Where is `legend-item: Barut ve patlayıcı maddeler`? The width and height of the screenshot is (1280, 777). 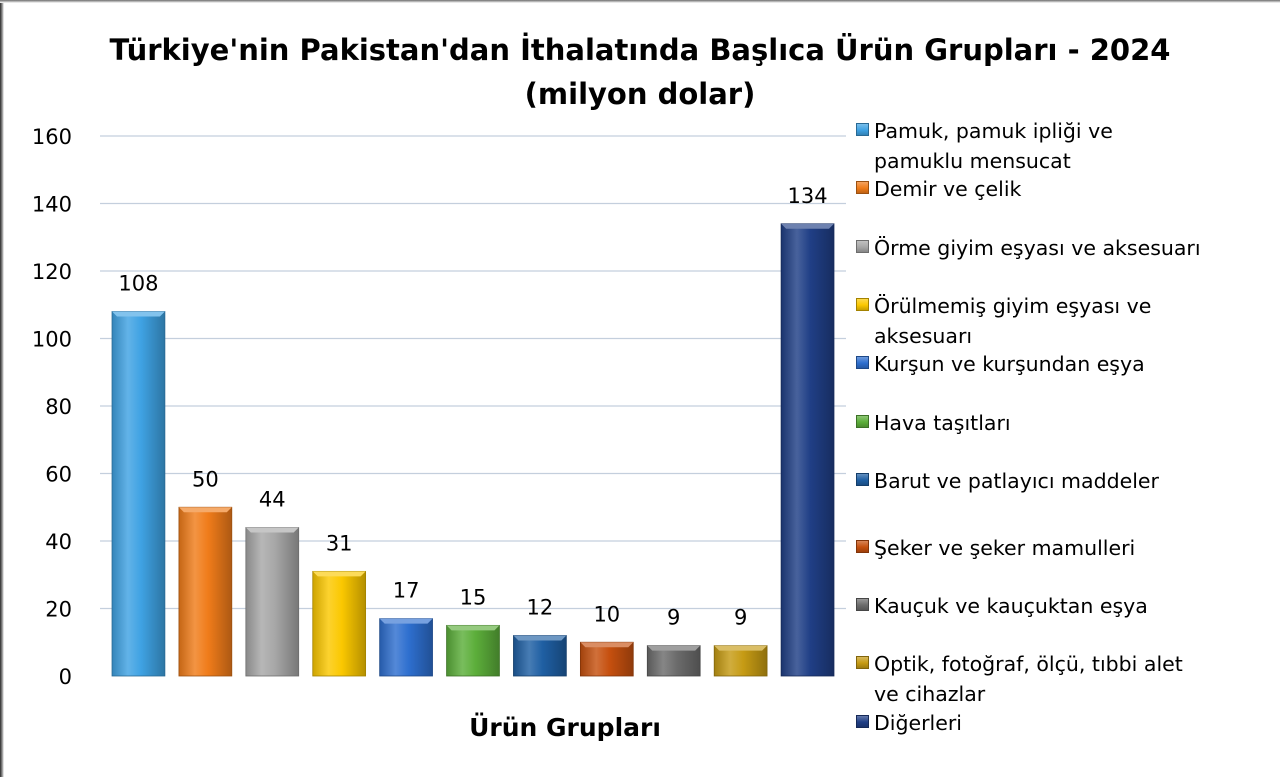
legend-item: Barut ve patlayıcı maddeler is located at coordinates (1066, 481).